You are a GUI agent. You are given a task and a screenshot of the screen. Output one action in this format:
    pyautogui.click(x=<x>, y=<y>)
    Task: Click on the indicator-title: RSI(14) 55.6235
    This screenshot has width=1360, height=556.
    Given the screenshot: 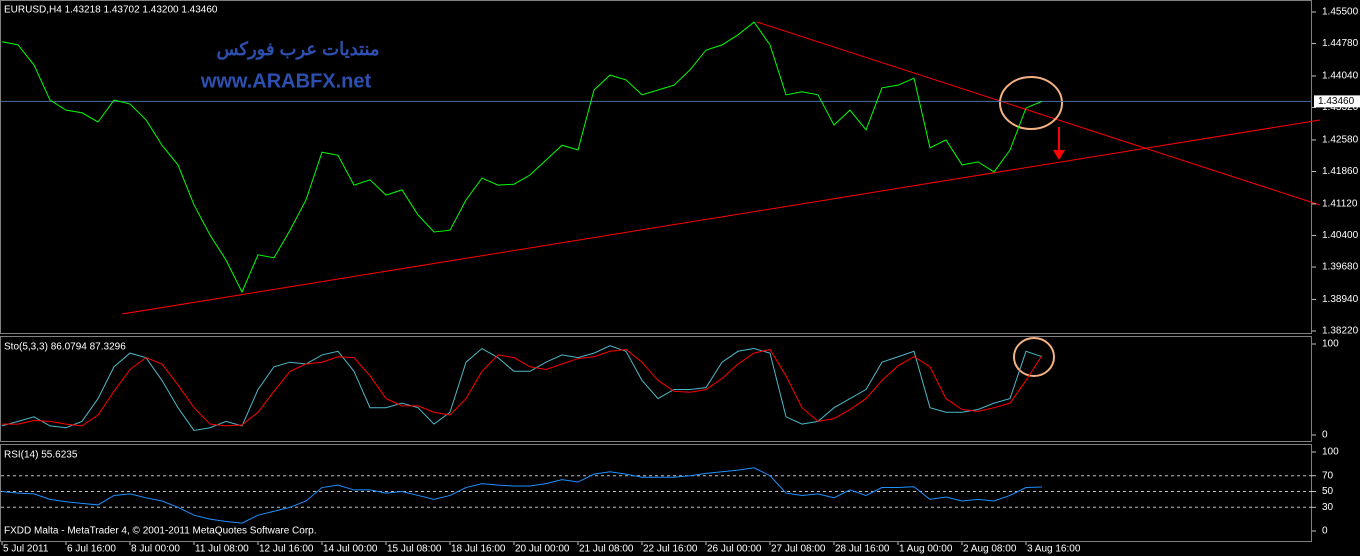 What is the action you would take?
    pyautogui.click(x=41, y=455)
    